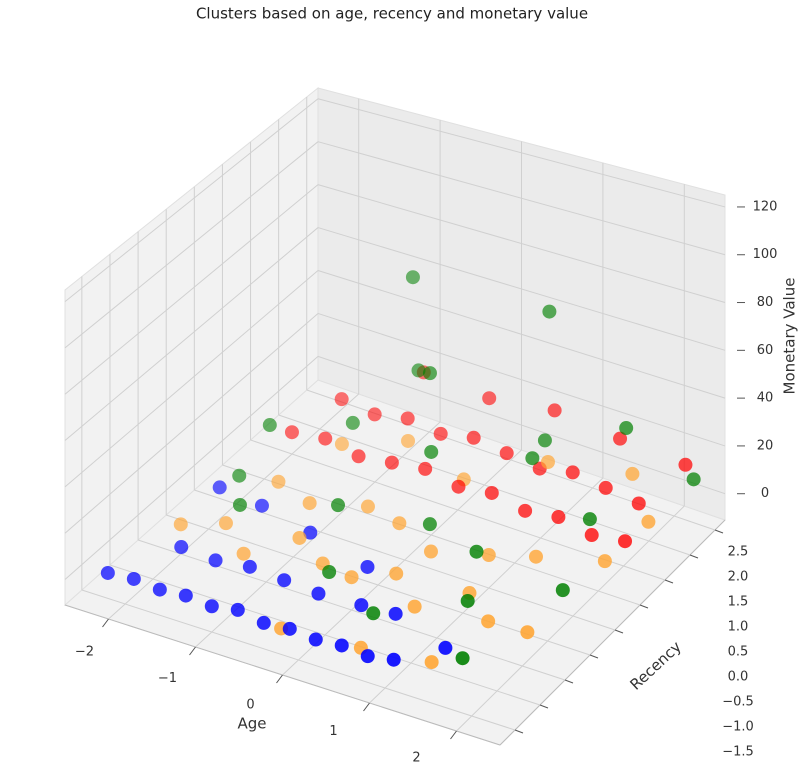 This screenshot has width=806, height=769. Describe the element at coordinates (738, 752) in the screenshot. I see `y-tick-label: −1.5` at that location.